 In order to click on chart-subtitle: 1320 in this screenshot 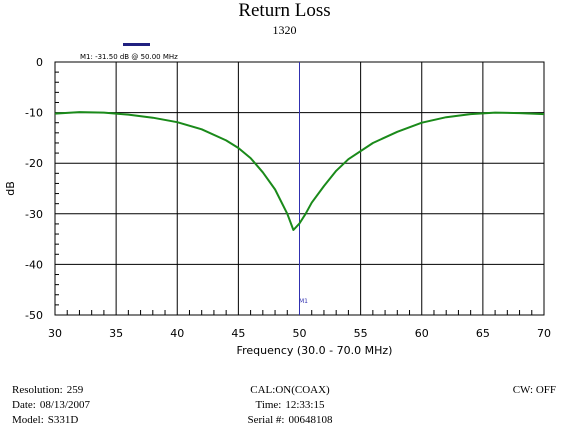, I will do `click(284, 30)`.